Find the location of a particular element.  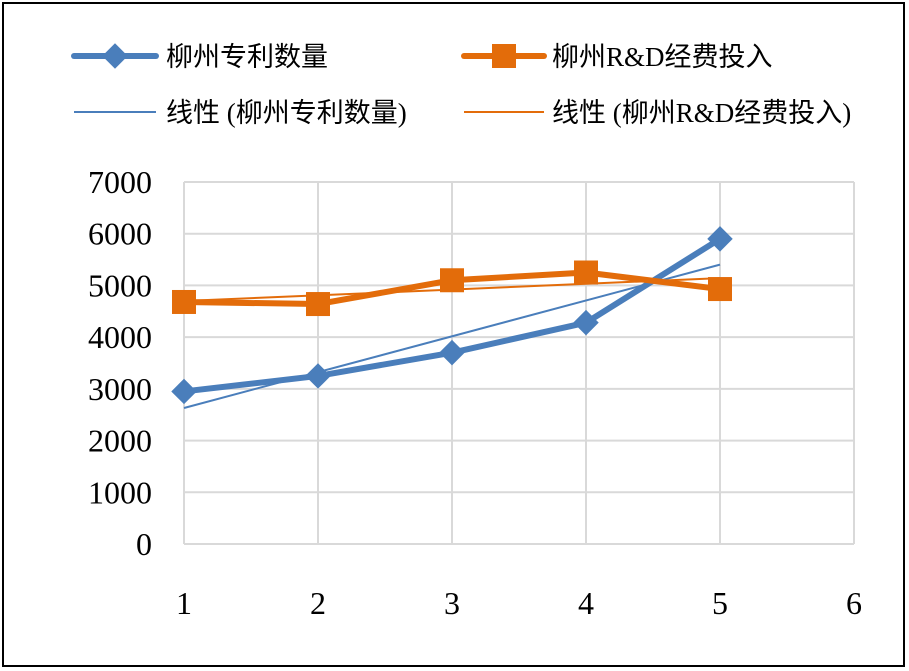

y-tick-label: 0 is located at coordinates (144, 544).